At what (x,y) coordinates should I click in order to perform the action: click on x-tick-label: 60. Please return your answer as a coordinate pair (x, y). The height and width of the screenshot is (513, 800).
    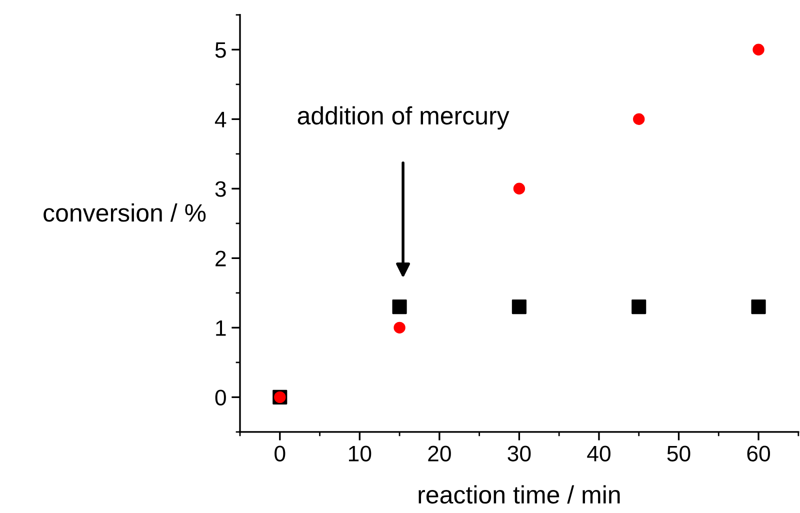
    Looking at the image, I should click on (758, 454).